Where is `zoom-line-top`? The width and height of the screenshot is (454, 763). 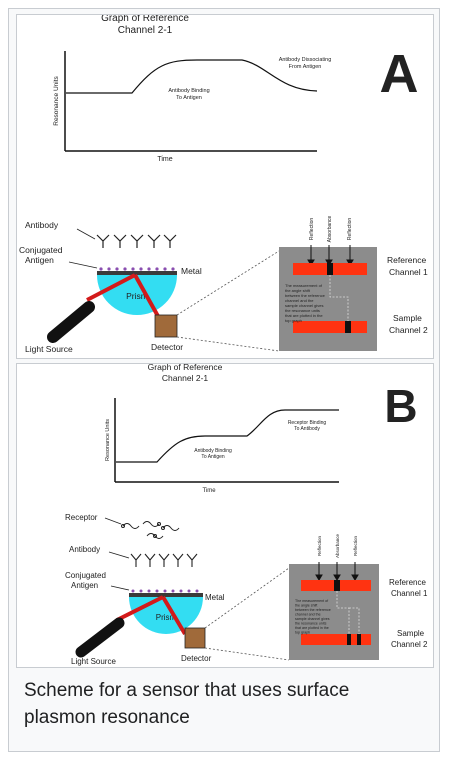 zoom-line-top is located at coordinates (228, 283).